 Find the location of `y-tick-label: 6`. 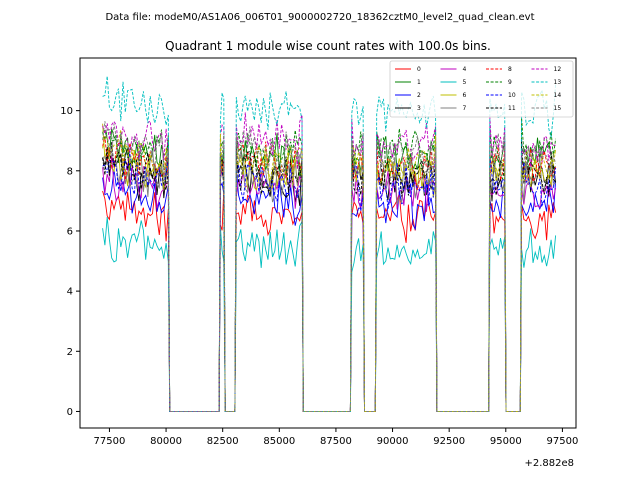

y-tick-label: 6 is located at coordinates (70, 231).